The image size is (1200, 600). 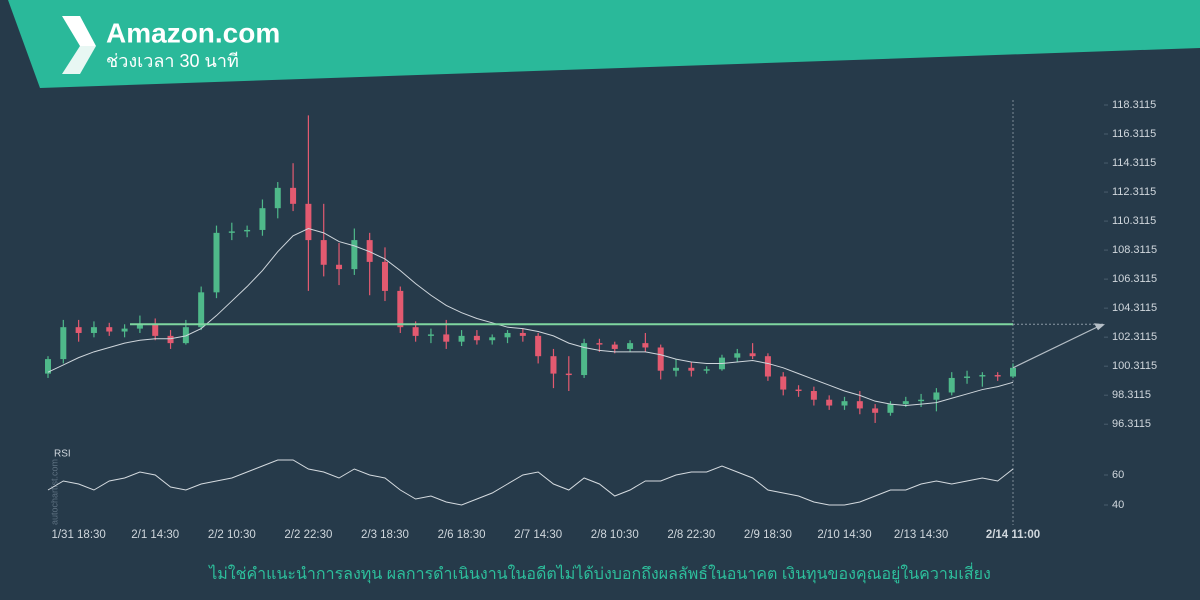 I want to click on x-tick-label: 2/2 22:30, so click(x=308, y=535).